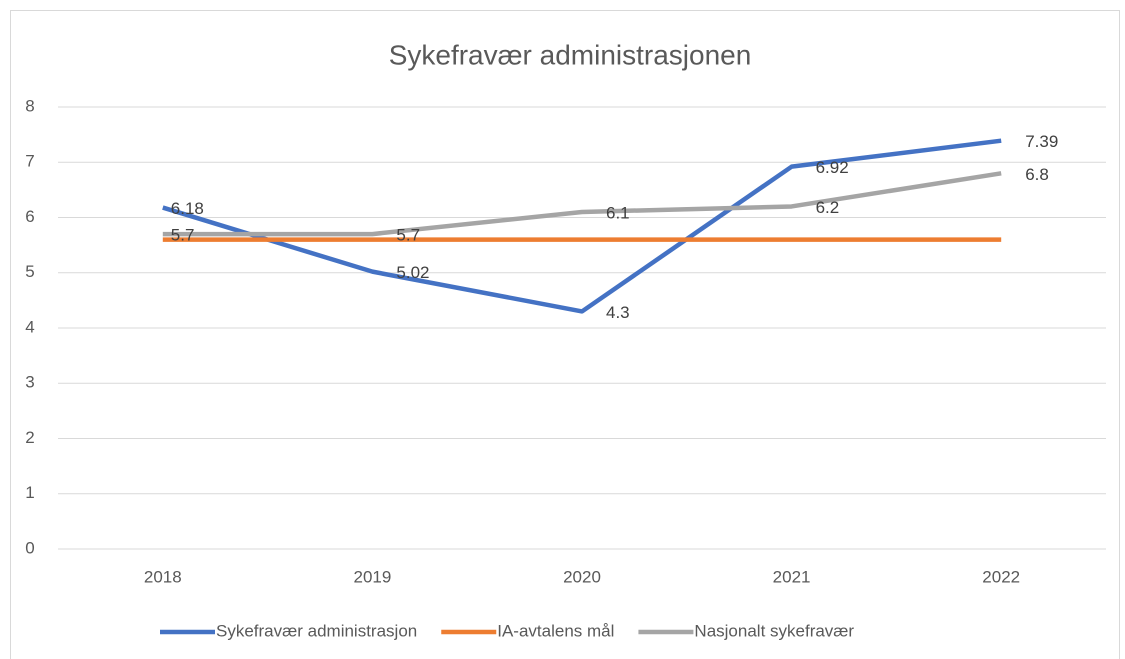 This screenshot has height=659, width=1125. What do you see at coordinates (555, 630) in the screenshot?
I see `legend-label: IA-avtalens mål` at bounding box center [555, 630].